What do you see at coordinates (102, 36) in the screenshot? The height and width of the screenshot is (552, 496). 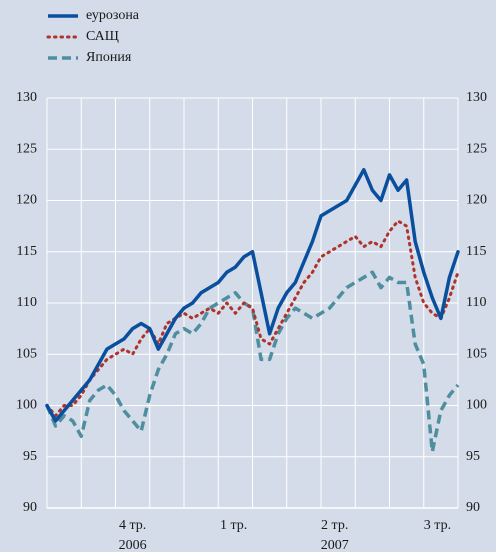 I see `legend-label: САЩ` at bounding box center [102, 36].